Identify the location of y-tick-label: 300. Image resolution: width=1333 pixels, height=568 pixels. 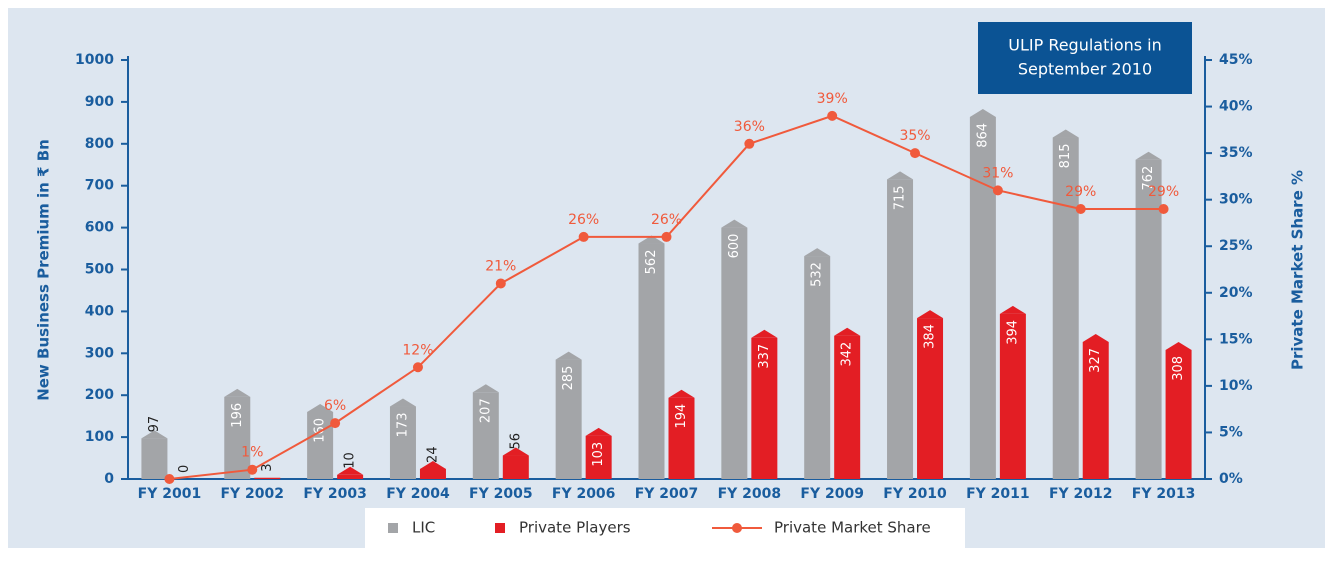
(99, 353).